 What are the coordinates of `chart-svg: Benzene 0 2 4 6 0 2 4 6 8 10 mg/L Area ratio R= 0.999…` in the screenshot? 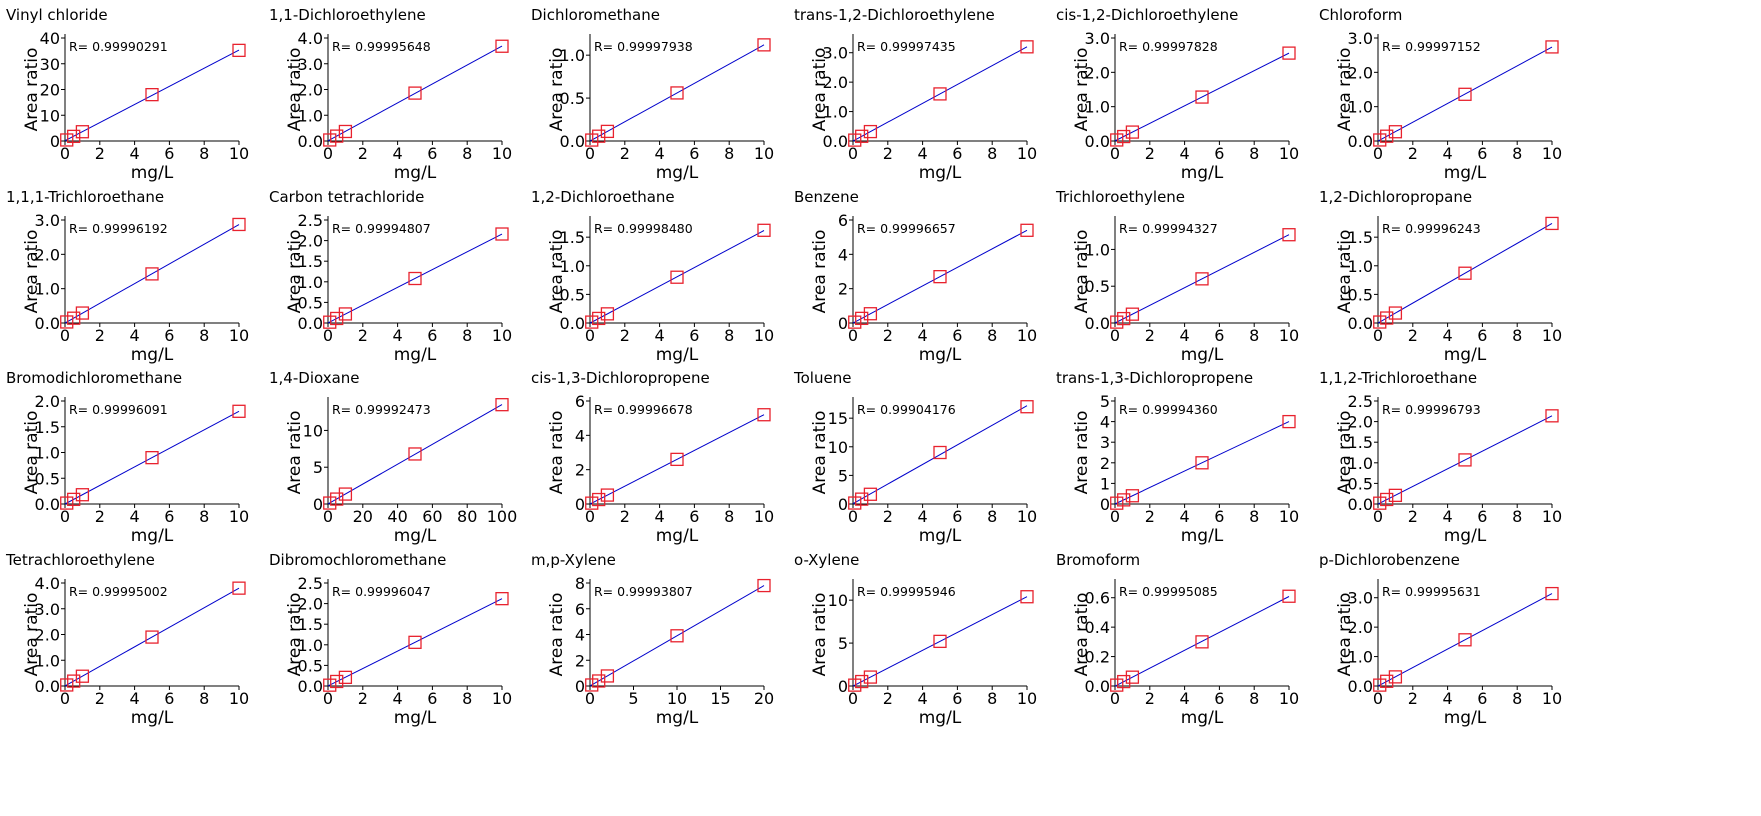 It's located at (915, 276).